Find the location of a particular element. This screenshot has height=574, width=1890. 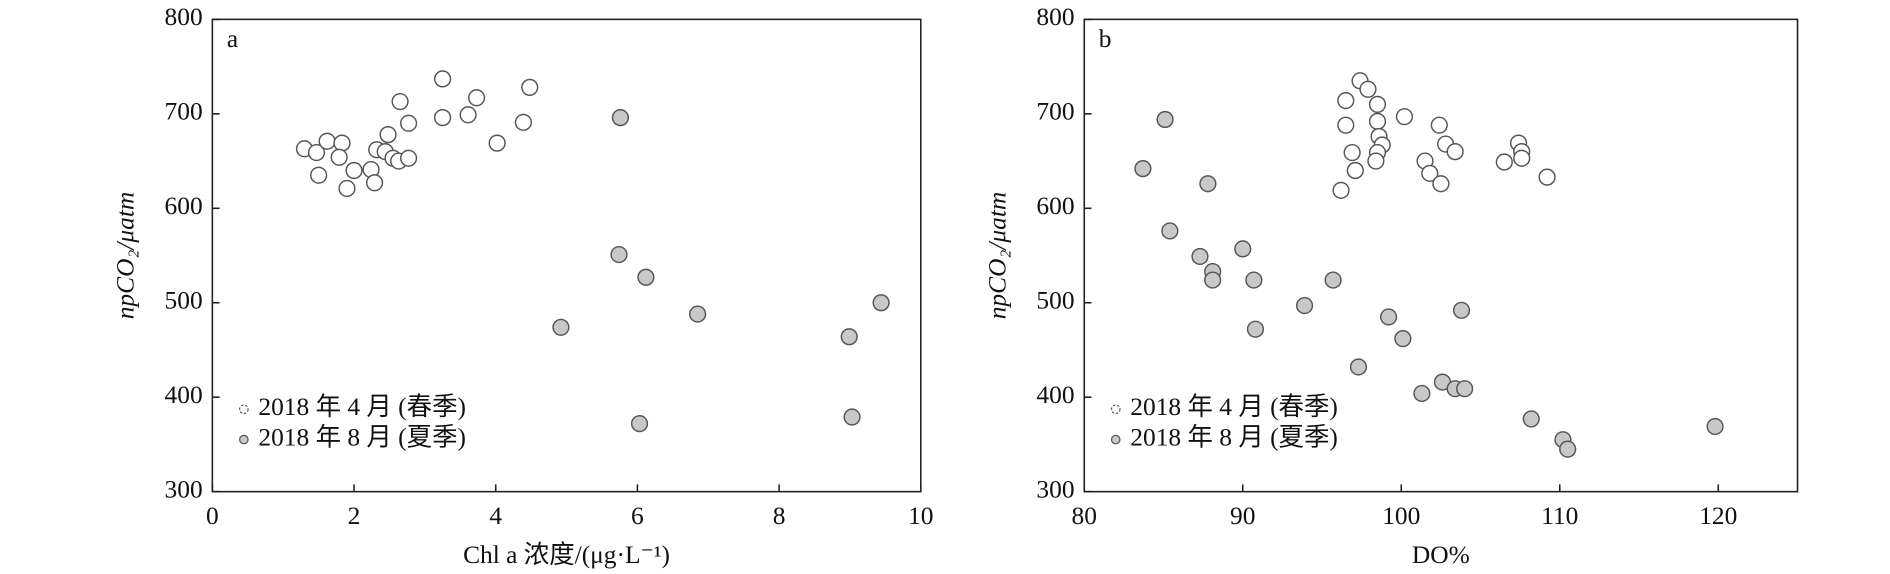

x-tick-label: 0 is located at coordinates (212, 515).